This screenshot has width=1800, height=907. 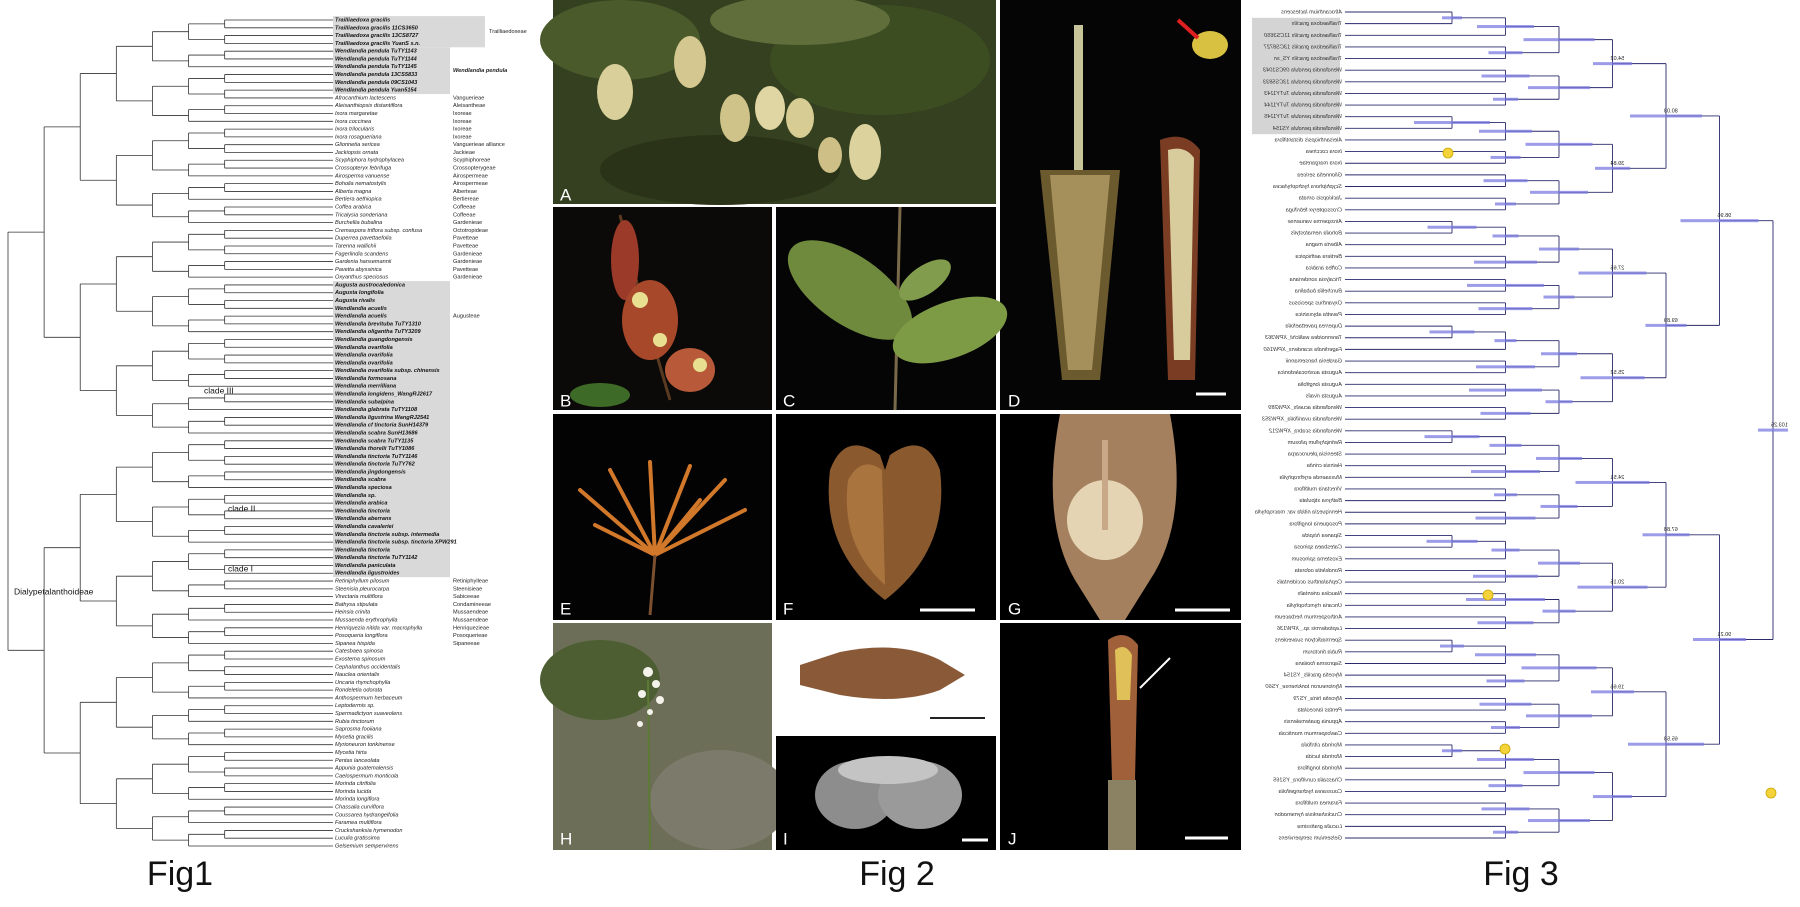 I want to click on taxon-label: Wendlandia scabra_XPW212, so click(x=1305, y=431).